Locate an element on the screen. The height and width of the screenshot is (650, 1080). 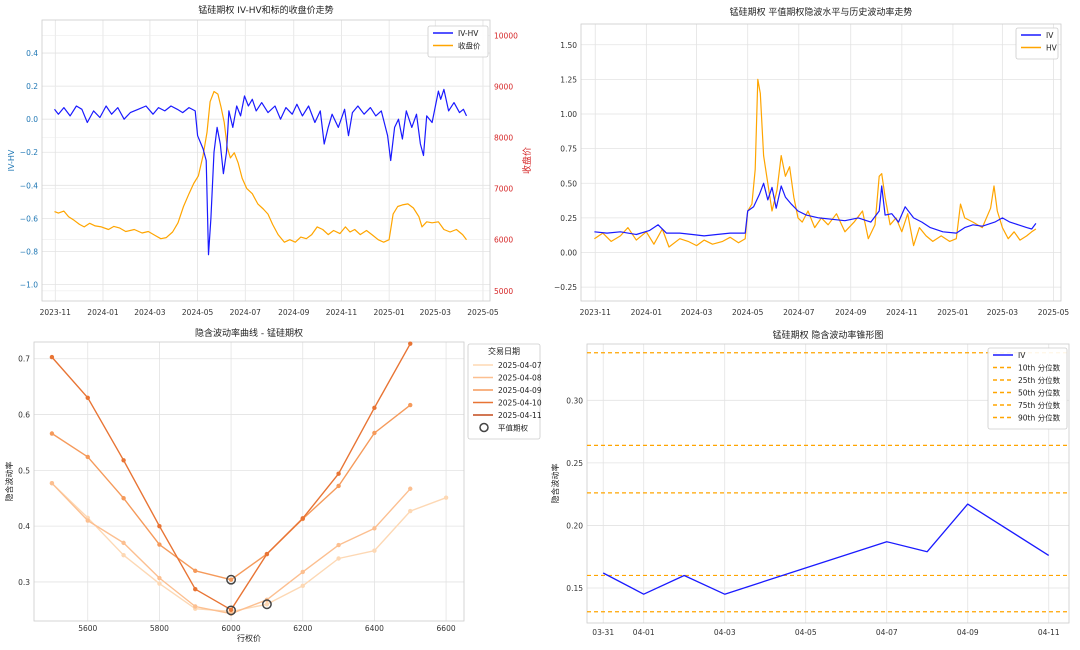
y-tick-label: −0.25 is located at coordinates (565, 287).